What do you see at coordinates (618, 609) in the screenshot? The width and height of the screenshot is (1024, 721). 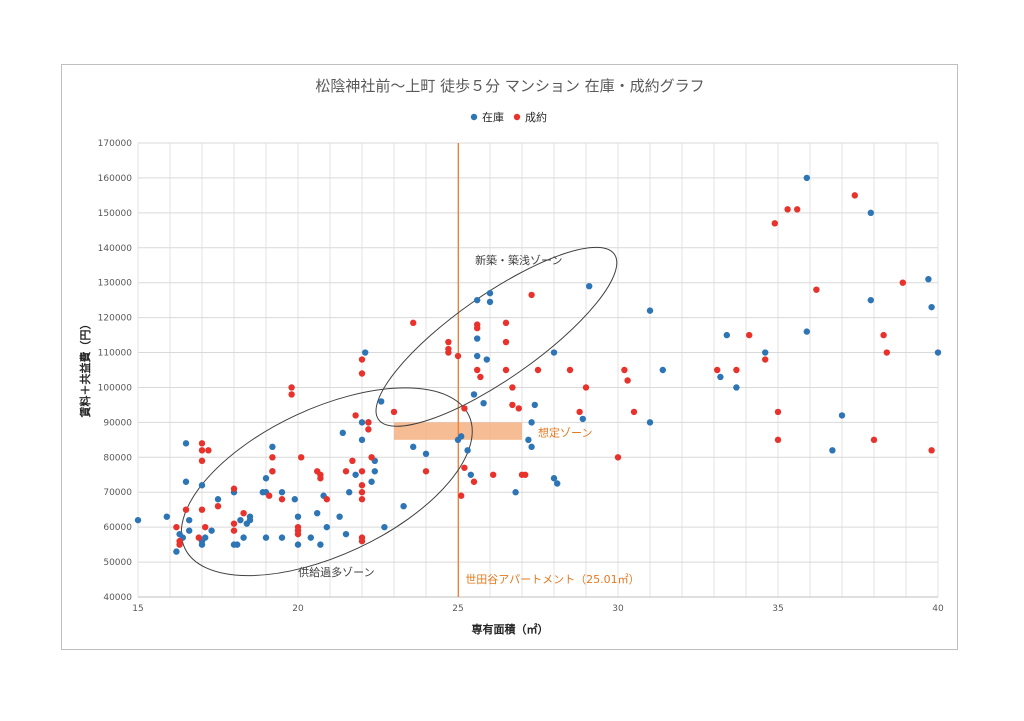 I see `x-tick-label: 30` at bounding box center [618, 609].